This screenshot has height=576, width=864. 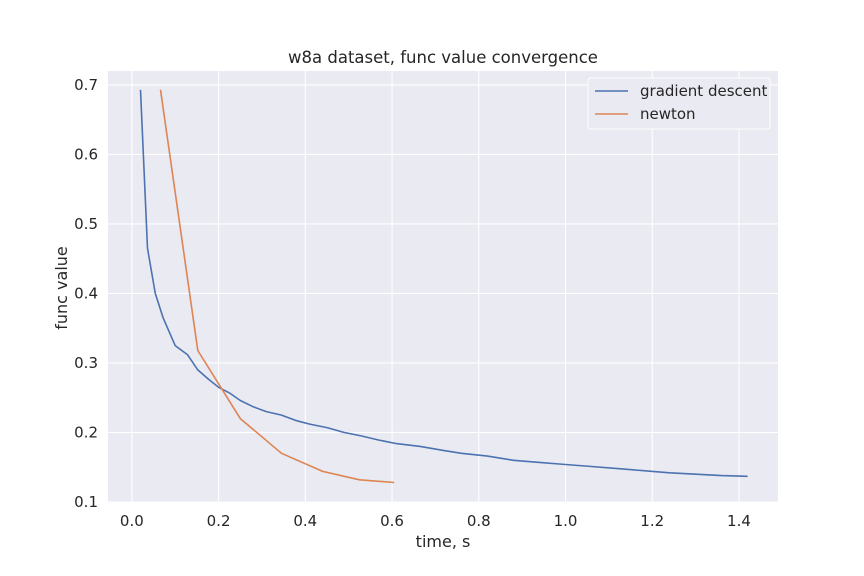 I want to click on legend-box, so click(x=679, y=103).